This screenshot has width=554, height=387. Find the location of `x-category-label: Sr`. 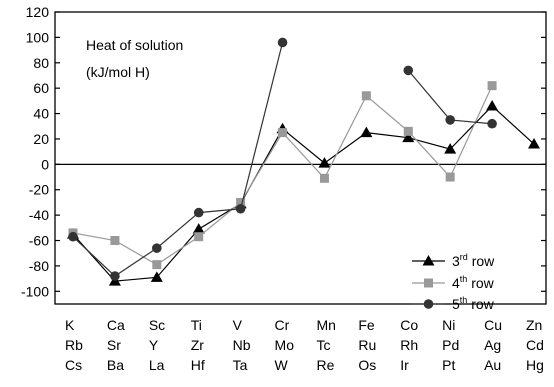

x-category-label: Sr is located at coordinates (114, 345).